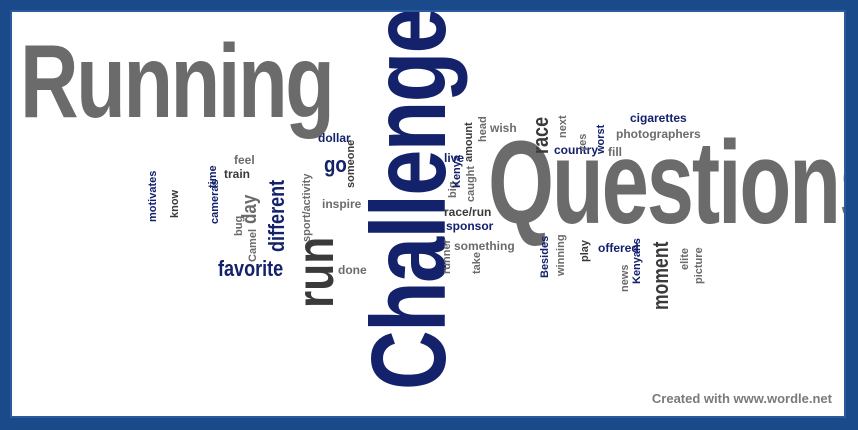 The width and height of the screenshot is (858, 430). Describe the element at coordinates (307, 207) in the screenshot. I see `word-sport-activity: sport/activity` at that location.